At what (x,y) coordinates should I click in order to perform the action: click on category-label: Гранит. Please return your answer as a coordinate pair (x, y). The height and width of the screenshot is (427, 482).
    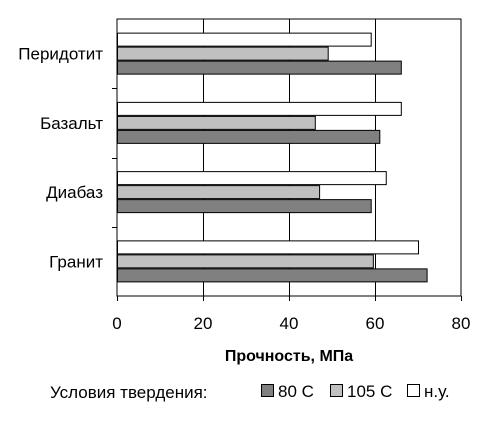
    Looking at the image, I should click on (76, 261).